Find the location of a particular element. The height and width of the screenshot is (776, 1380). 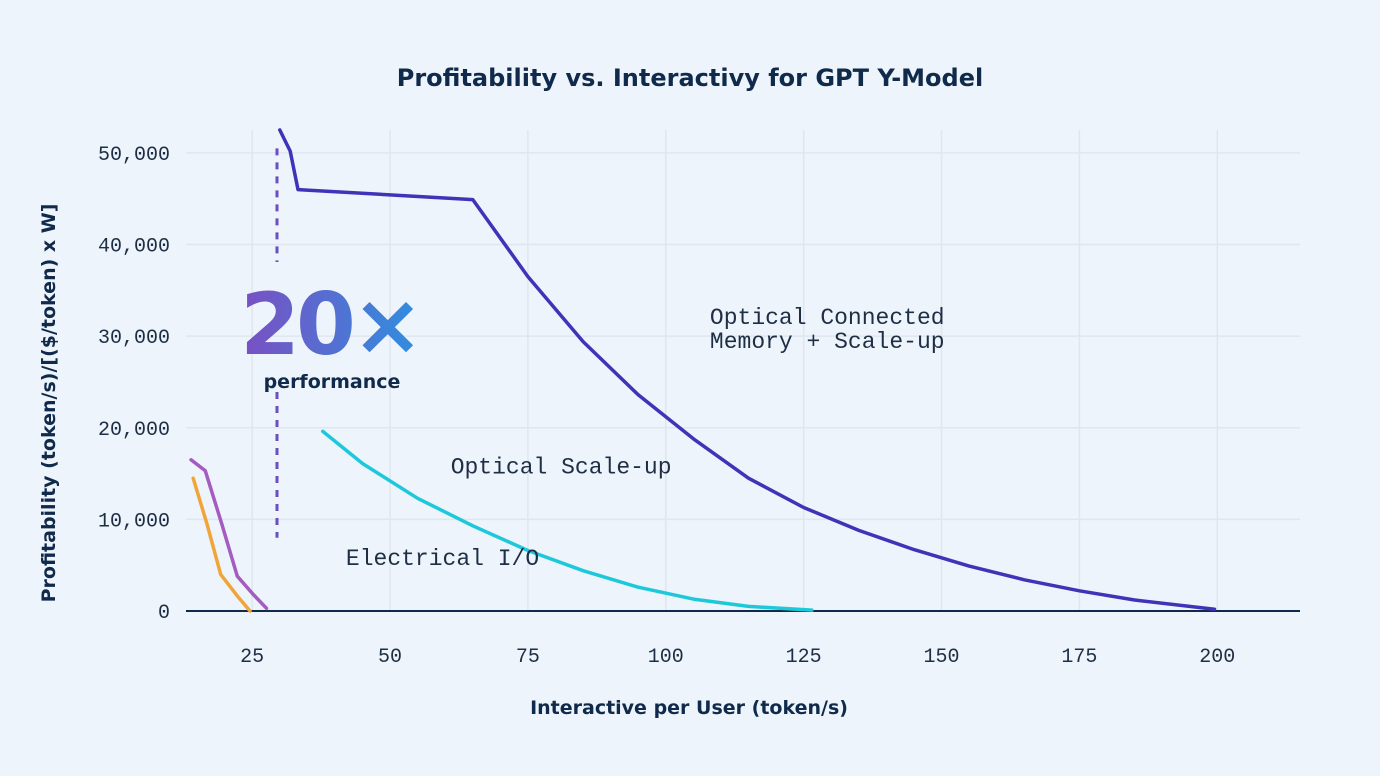

series-annotation: Optical Scale-up is located at coordinates (561, 468).